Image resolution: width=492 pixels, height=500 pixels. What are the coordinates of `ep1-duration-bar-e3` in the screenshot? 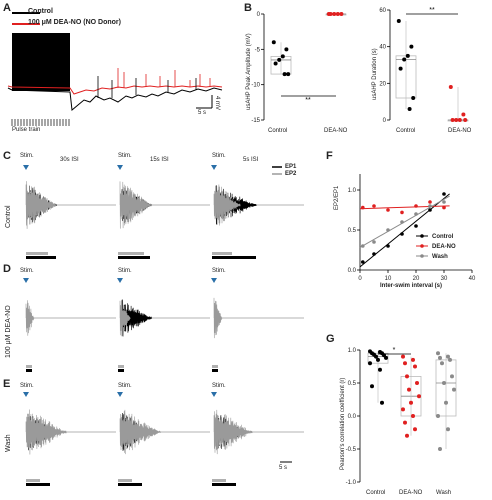 It's located at (224, 484).